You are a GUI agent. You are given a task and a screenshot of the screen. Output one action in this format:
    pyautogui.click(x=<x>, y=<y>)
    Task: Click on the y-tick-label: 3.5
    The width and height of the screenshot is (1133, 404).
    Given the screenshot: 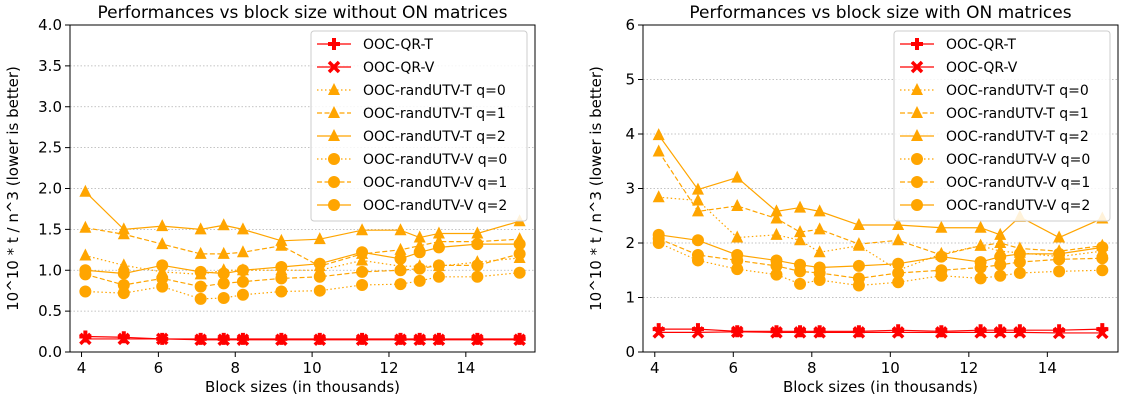 What is the action you would take?
    pyautogui.click(x=50, y=66)
    